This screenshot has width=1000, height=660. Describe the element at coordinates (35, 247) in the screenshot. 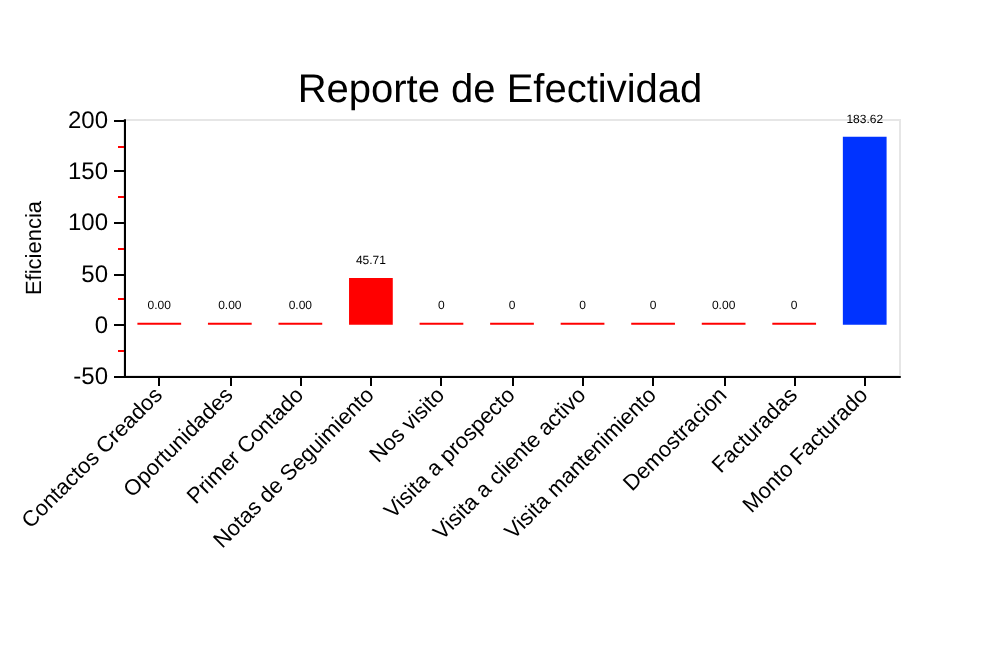

I see `y-axis-title: Eficiencia` at that location.